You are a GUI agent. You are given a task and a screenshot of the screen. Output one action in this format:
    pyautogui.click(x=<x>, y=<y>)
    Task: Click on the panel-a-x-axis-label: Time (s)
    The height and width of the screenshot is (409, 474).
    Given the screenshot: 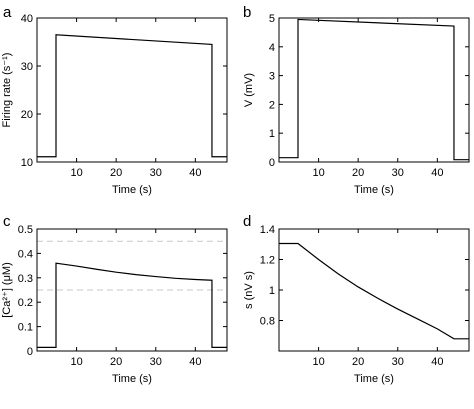 What is the action you would take?
    pyautogui.click(x=132, y=190)
    